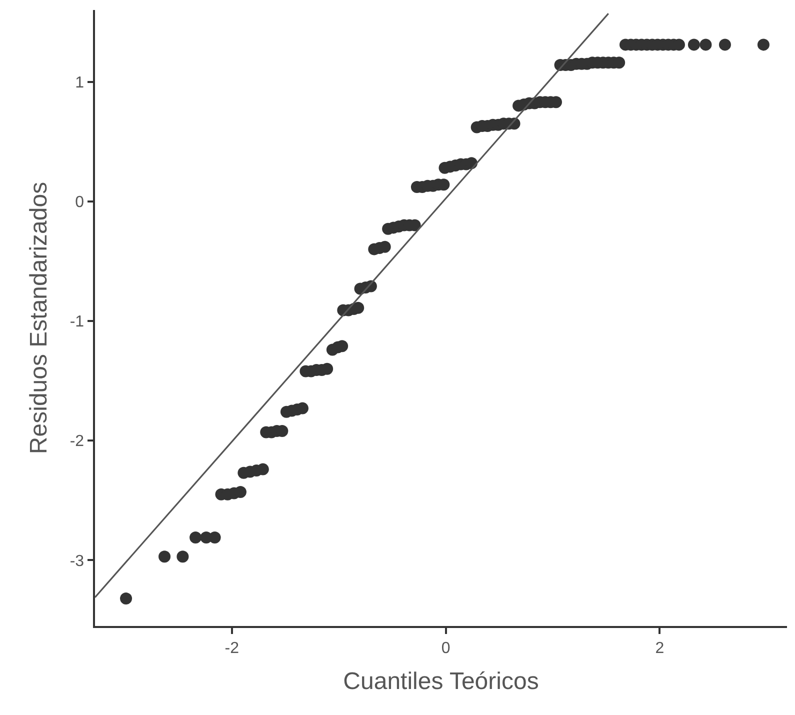  What do you see at coordinates (232, 648) in the screenshot?
I see `x-tick-label: -2` at bounding box center [232, 648].